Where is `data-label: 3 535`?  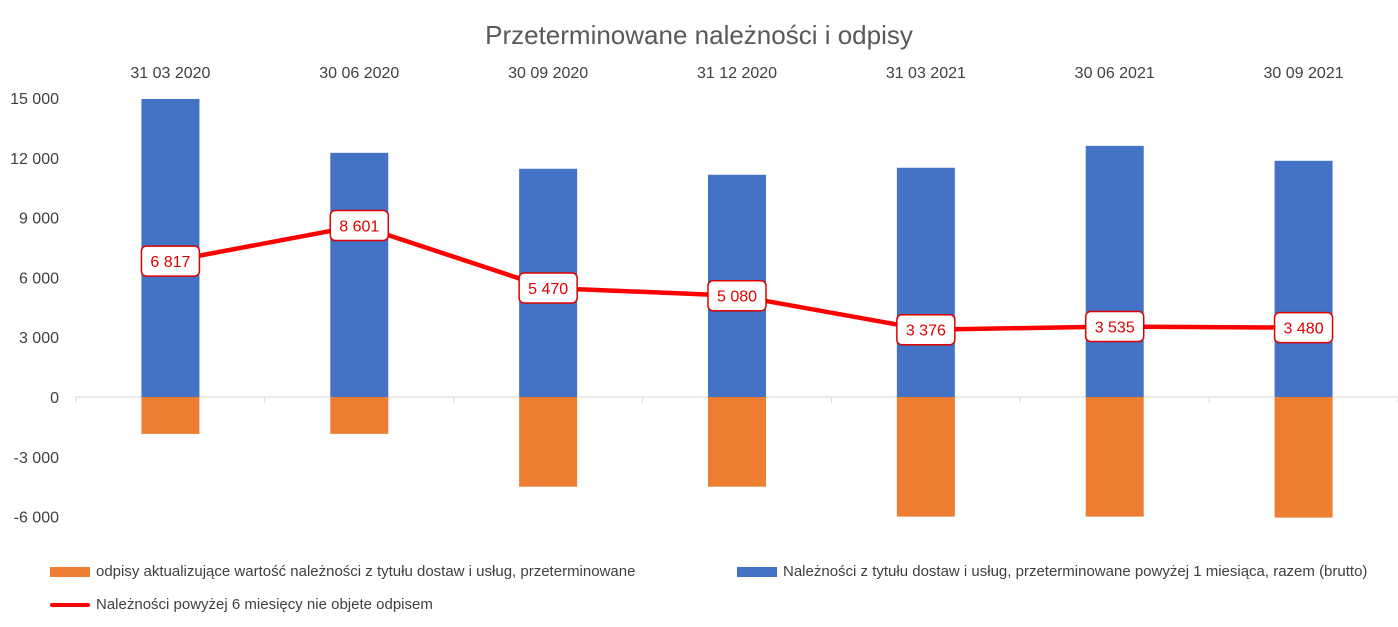 data-label: 3 535 is located at coordinates (1115, 328).